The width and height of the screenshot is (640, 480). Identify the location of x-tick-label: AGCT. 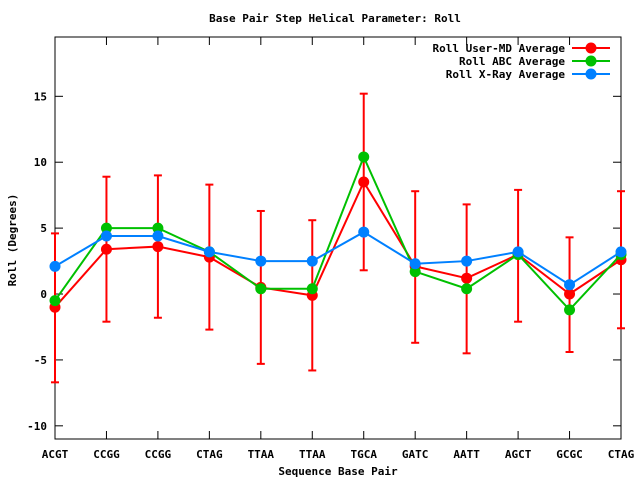
(518, 454).